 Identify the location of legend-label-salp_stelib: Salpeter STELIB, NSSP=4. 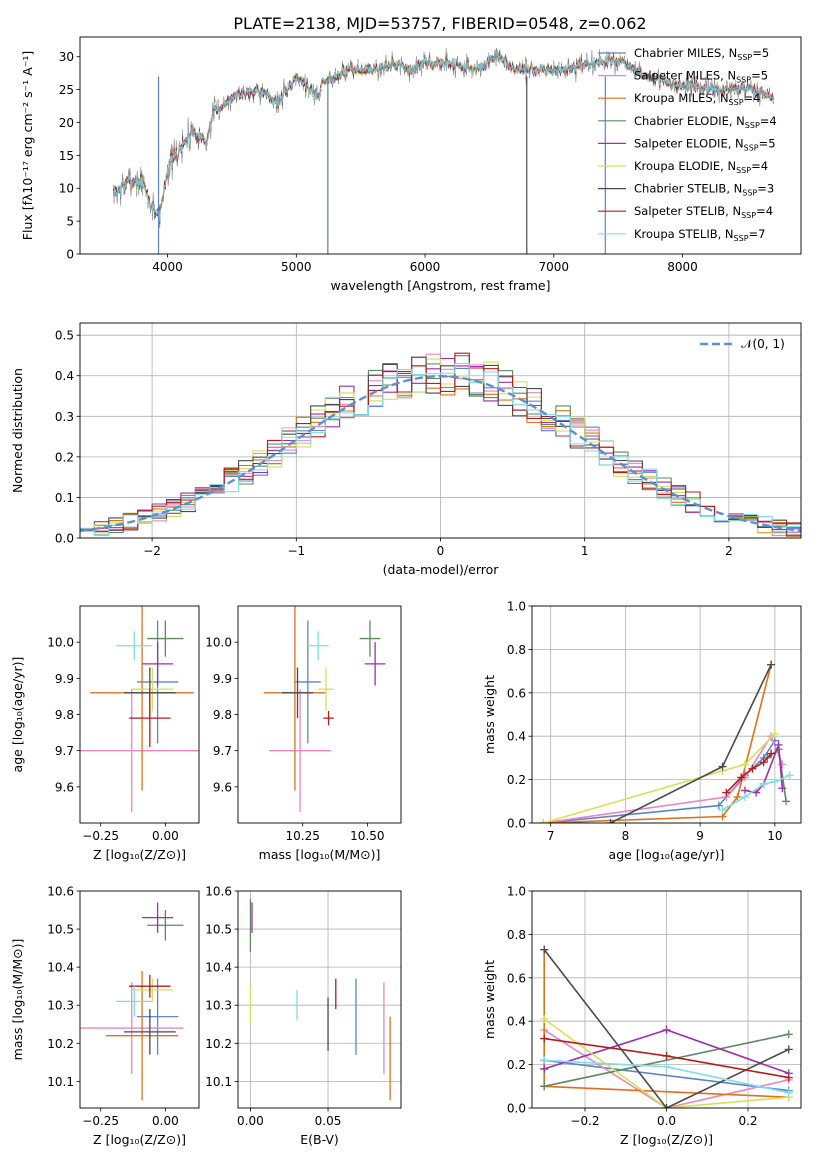
(703, 212).